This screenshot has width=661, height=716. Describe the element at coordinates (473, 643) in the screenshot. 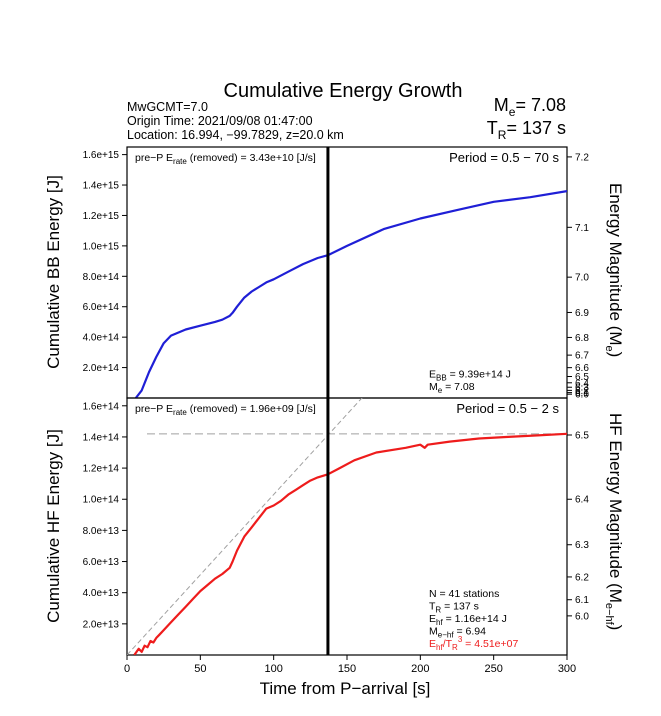

I see `scaled-energy-annotation: Ehf/TR3 = 4.51e+07` at that location.